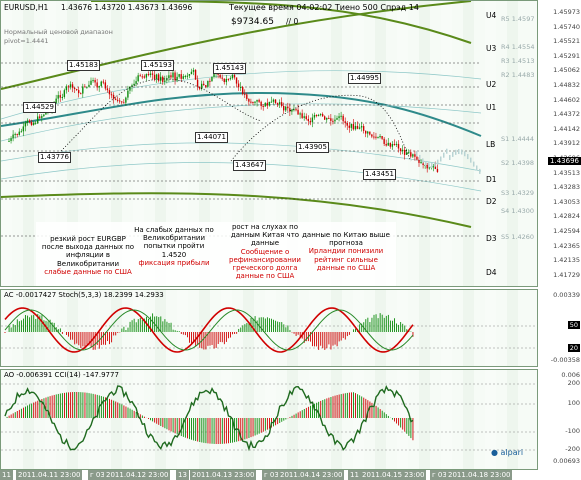 Image resolution: width=581 pixels, height=480 pixels. Describe the element at coordinates (559, 419) in the screenshot. I see `ao-scale: 0.006 200 100 -100 -200 0.00693` at that location.